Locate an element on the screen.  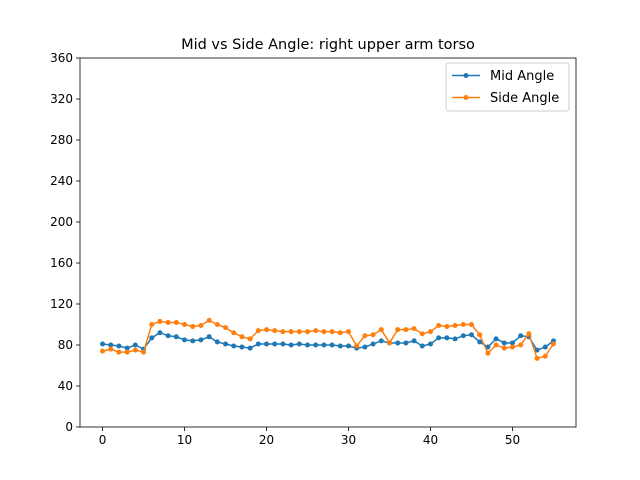
legend-marker-mid-angle is located at coordinates (466, 75).